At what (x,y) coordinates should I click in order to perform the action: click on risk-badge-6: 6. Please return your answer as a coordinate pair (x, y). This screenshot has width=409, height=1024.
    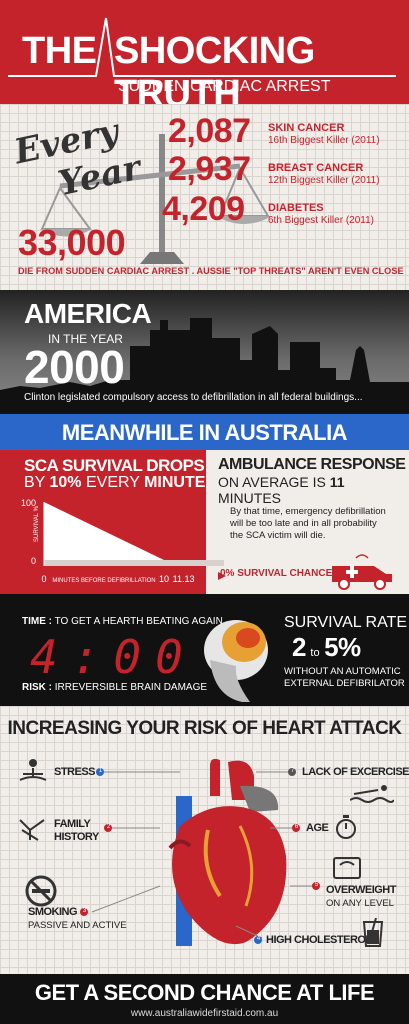
    Looking at the image, I should click on (296, 827).